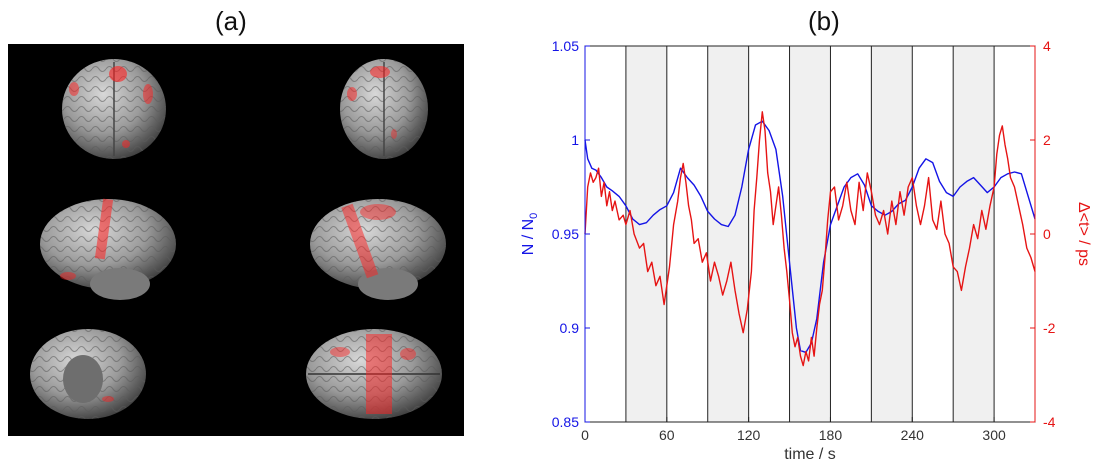 The image size is (1106, 471). Describe the element at coordinates (585, 435) in the screenshot. I see `x-tick-label: 0` at that location.